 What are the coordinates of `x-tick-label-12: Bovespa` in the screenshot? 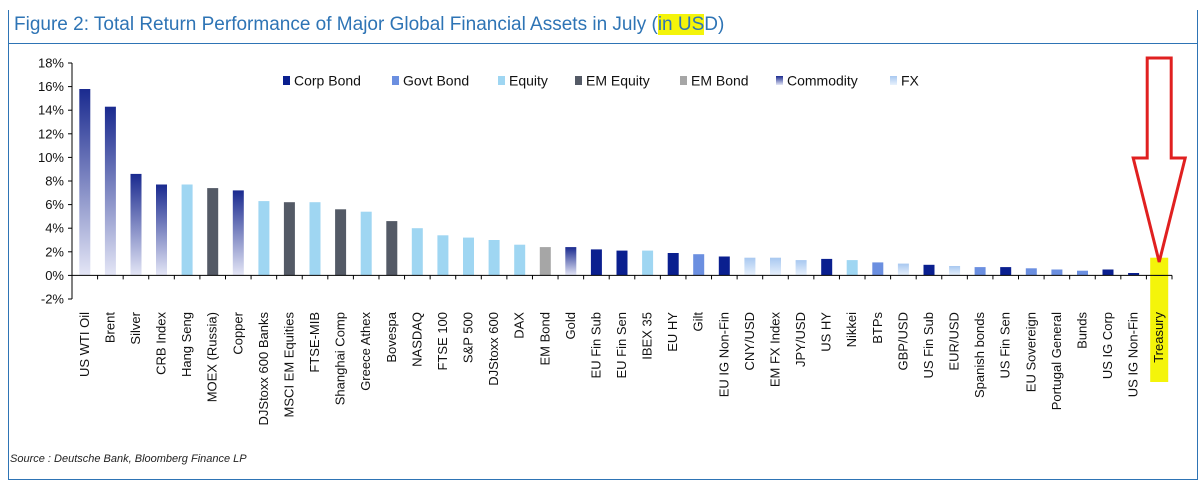 It's located at (391, 336).